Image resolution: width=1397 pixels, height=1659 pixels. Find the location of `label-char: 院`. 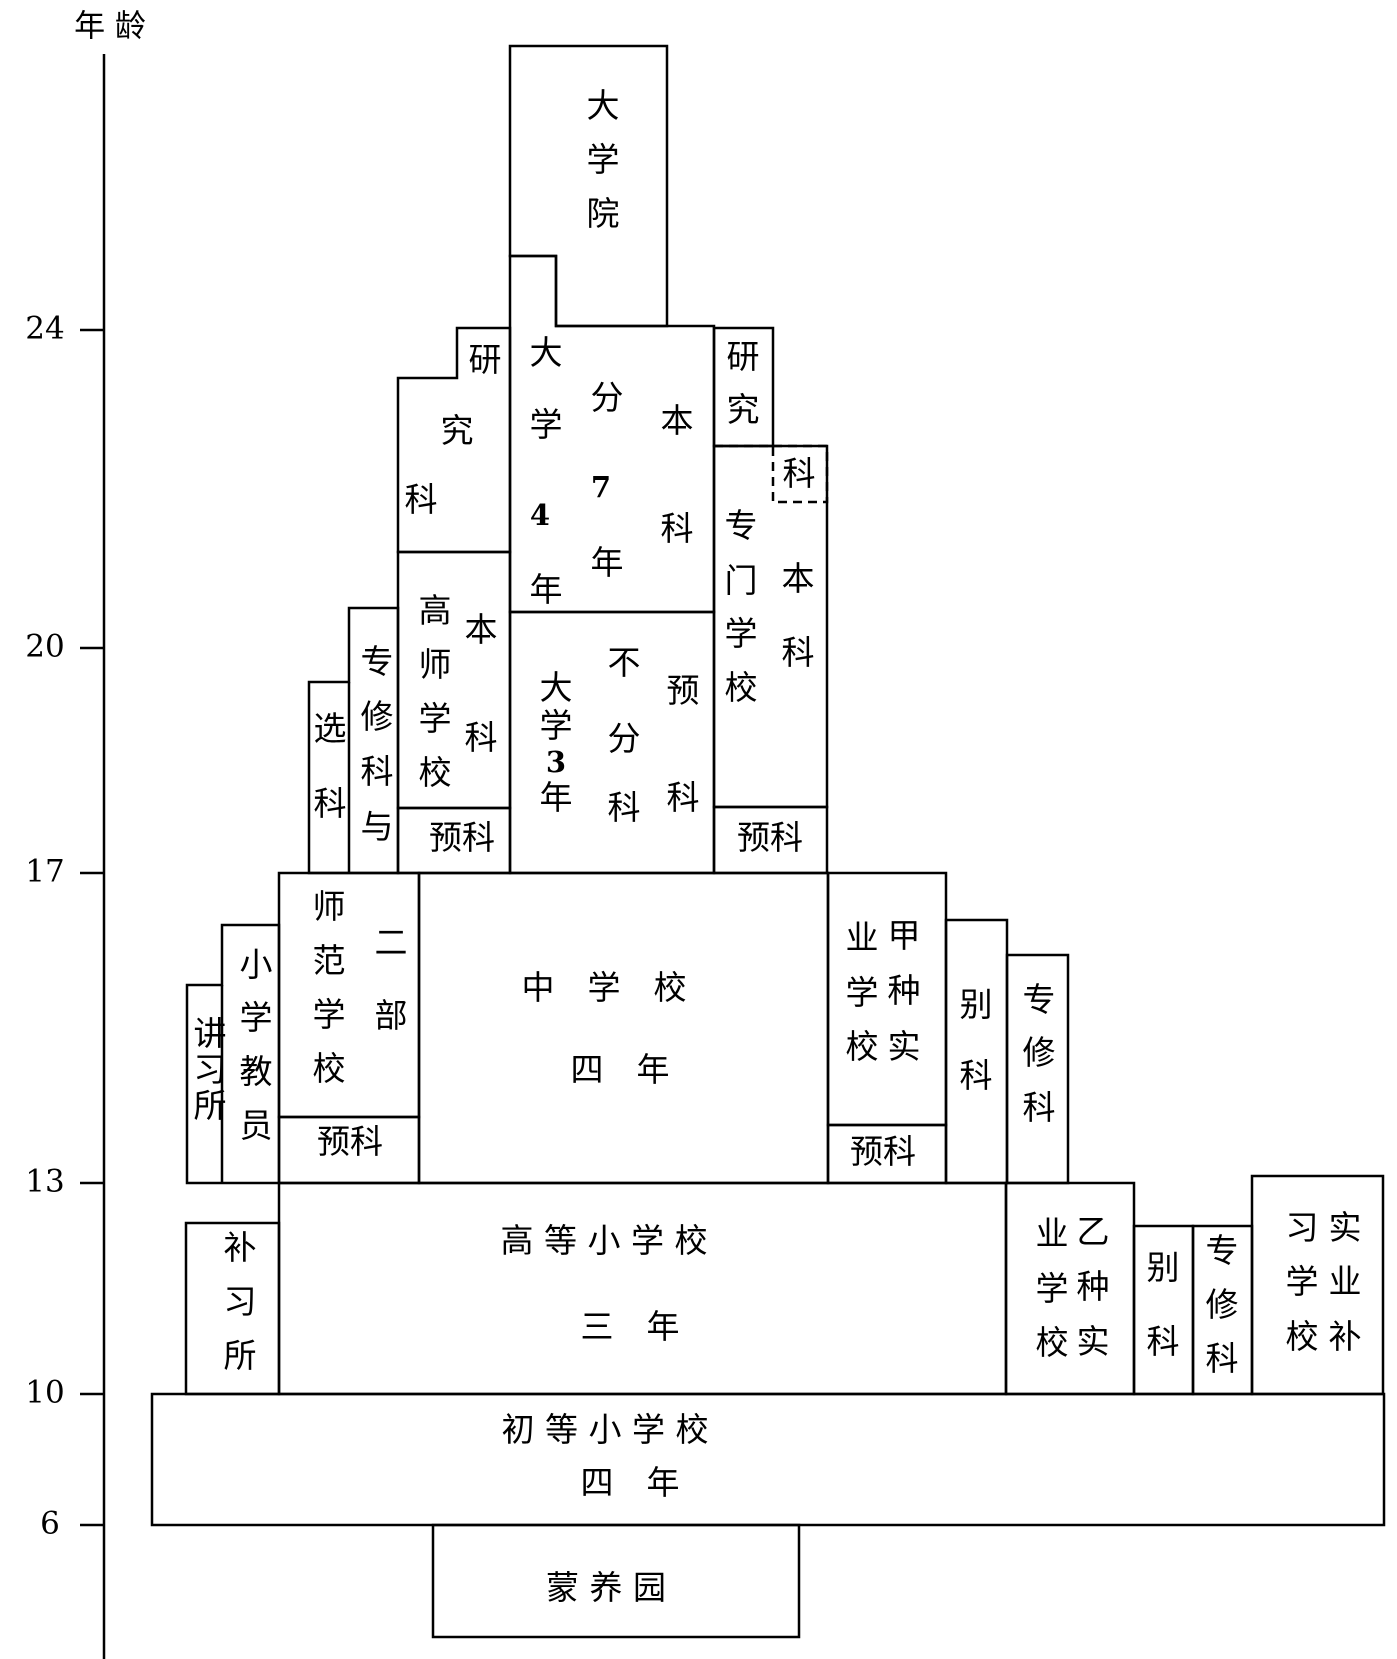

label-char: 院 is located at coordinates (603, 213).